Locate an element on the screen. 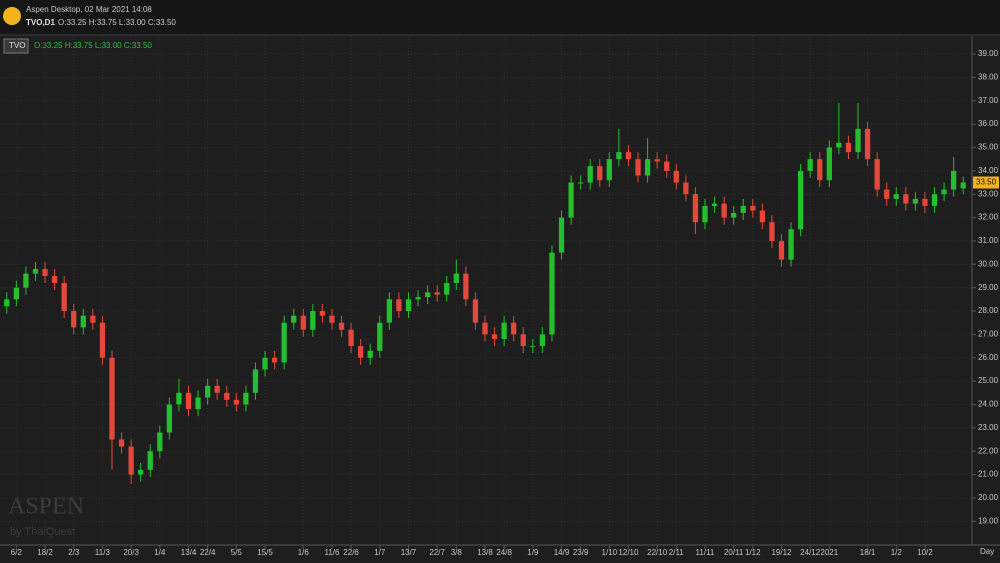 This screenshot has height=563, width=1000. x-tick-label: 12/10 is located at coordinates (628, 552).